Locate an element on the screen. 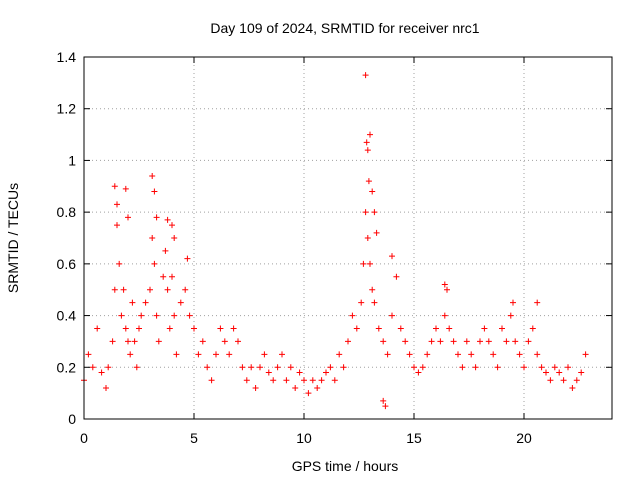  y-tick-label: 0 is located at coordinates (72, 419).